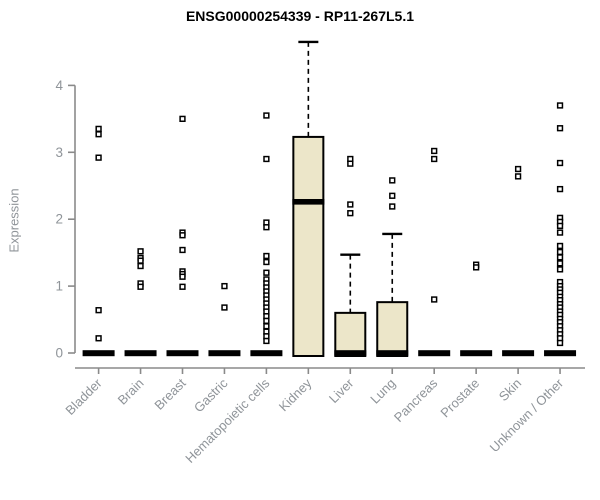 This screenshot has width=600, height=500. What do you see at coordinates (459, 398) in the screenshot?
I see `x-tick-label-prostate: Prostate` at bounding box center [459, 398].